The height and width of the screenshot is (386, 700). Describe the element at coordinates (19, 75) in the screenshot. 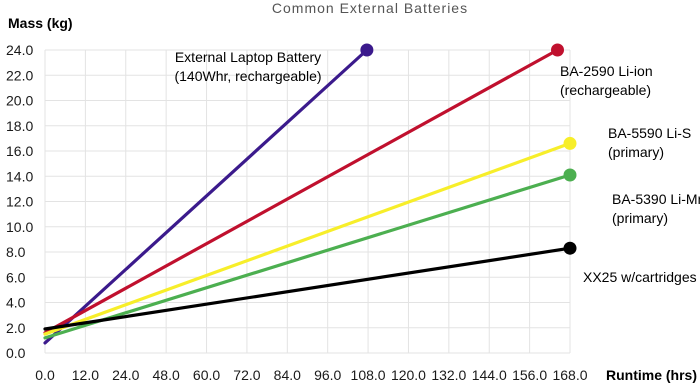

I see `y-tick-label: 22.0` at that location.